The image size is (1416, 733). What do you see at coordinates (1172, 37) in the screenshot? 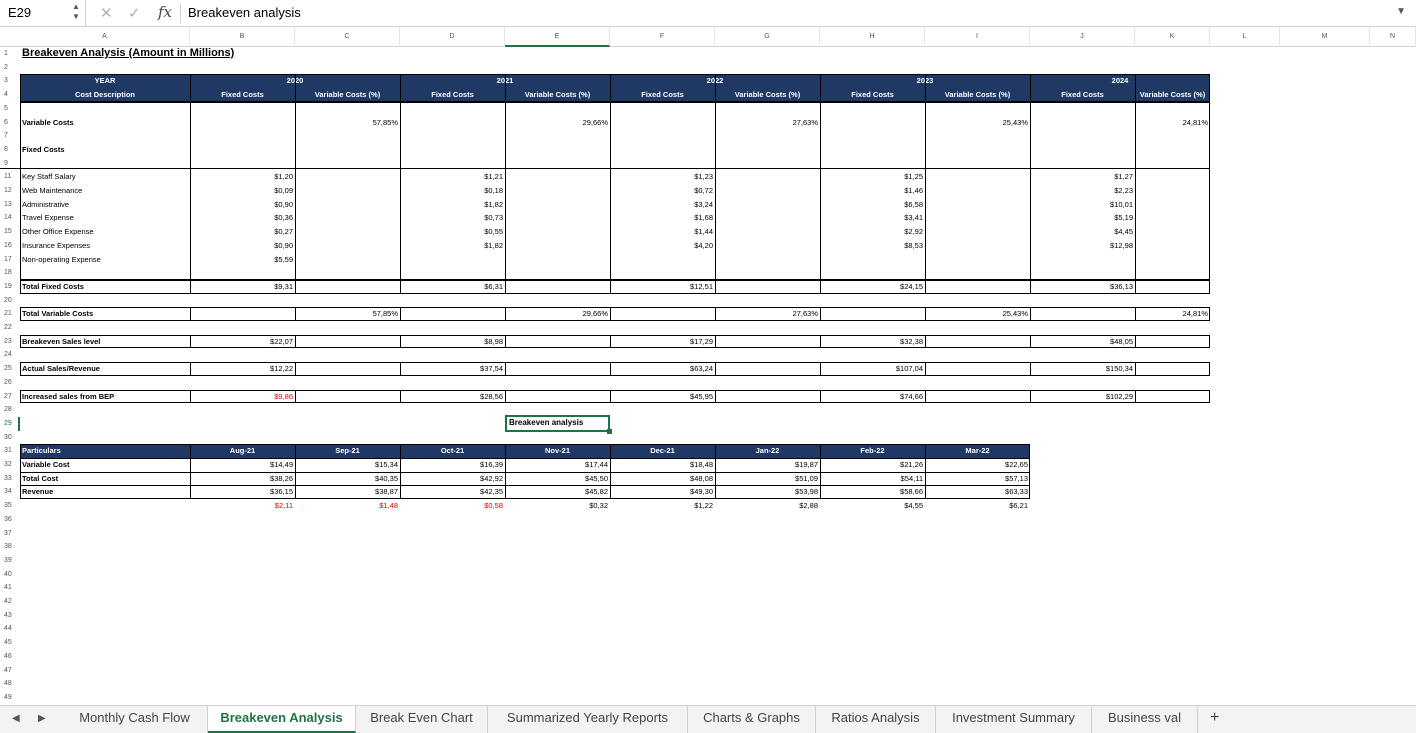
I see `column-header-K: K` at bounding box center [1172, 37].